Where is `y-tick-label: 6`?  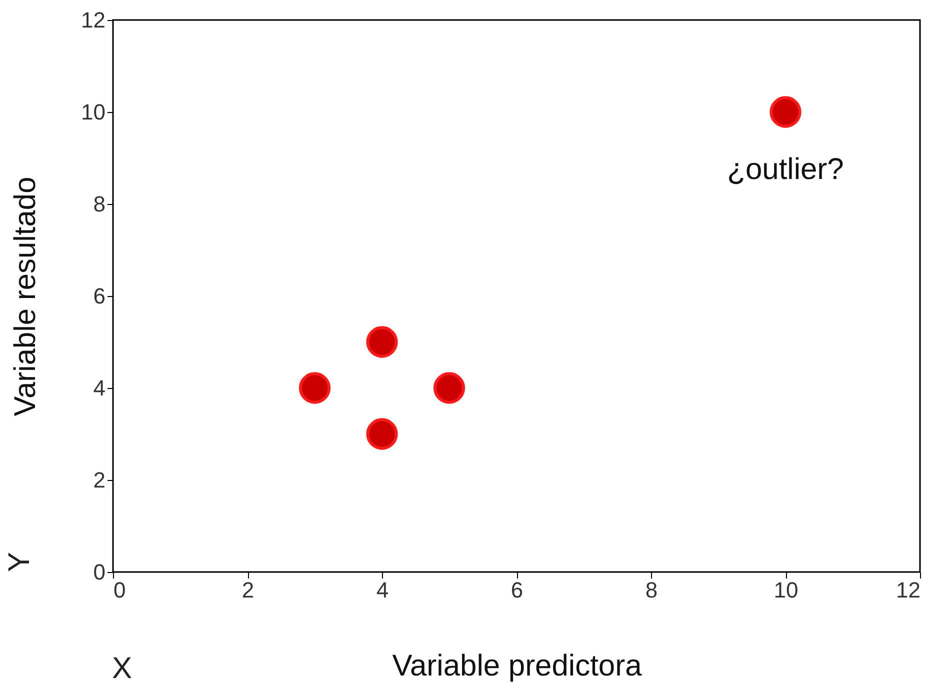
y-tick-label: 6 is located at coordinates (99, 296).